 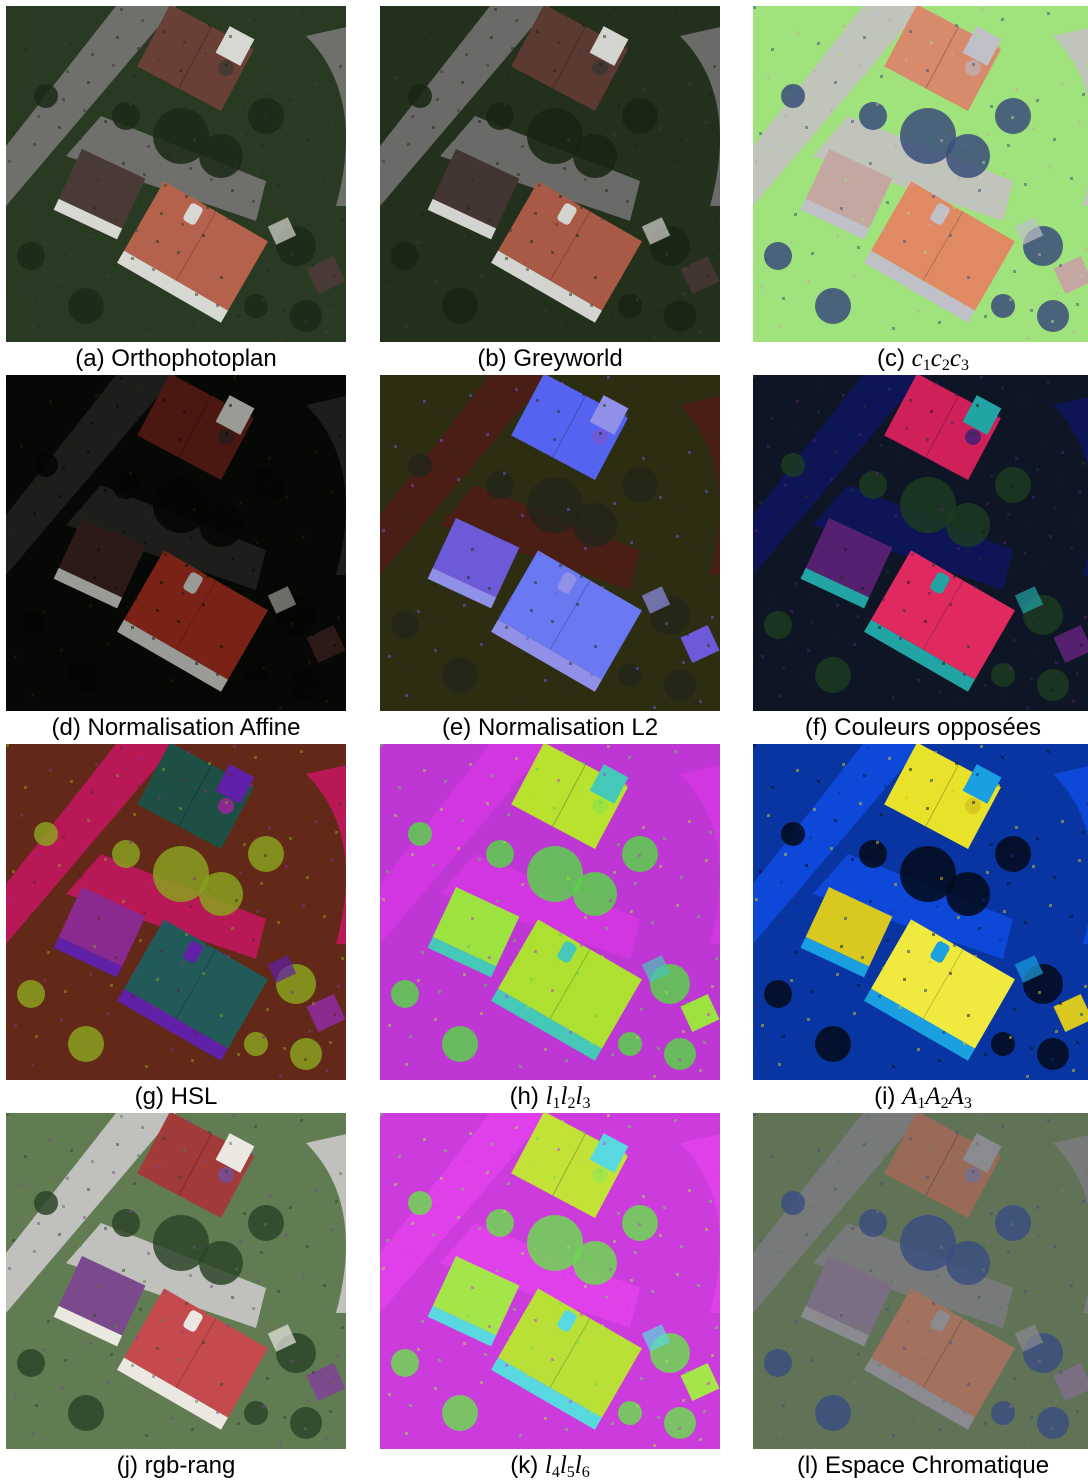 I want to click on caption-label: (c), so click(x=891, y=358).